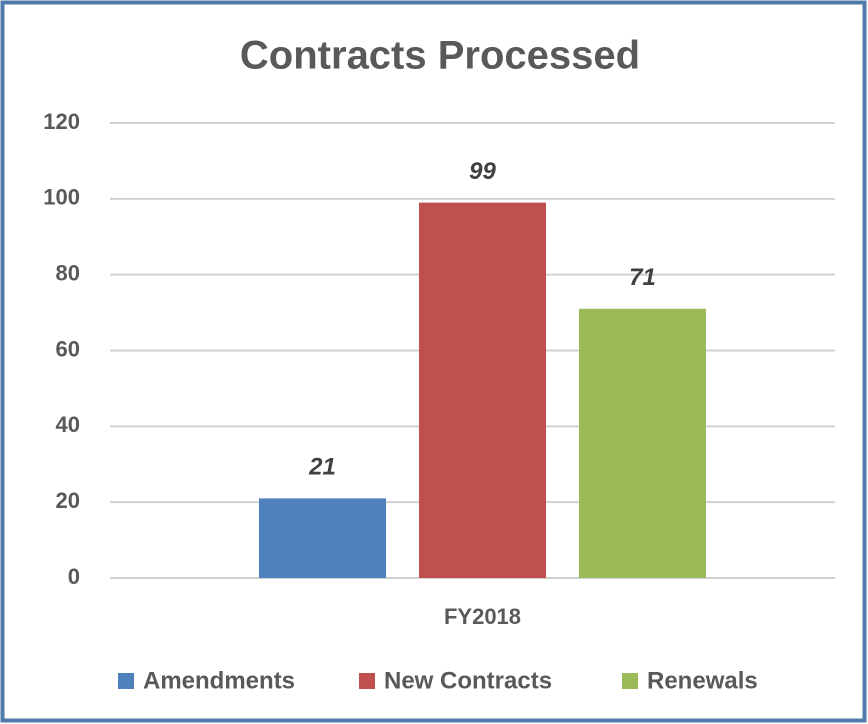 The width and height of the screenshot is (868, 724). Describe the element at coordinates (440, 56) in the screenshot. I see `chart-title: Contracts Processed` at that location.